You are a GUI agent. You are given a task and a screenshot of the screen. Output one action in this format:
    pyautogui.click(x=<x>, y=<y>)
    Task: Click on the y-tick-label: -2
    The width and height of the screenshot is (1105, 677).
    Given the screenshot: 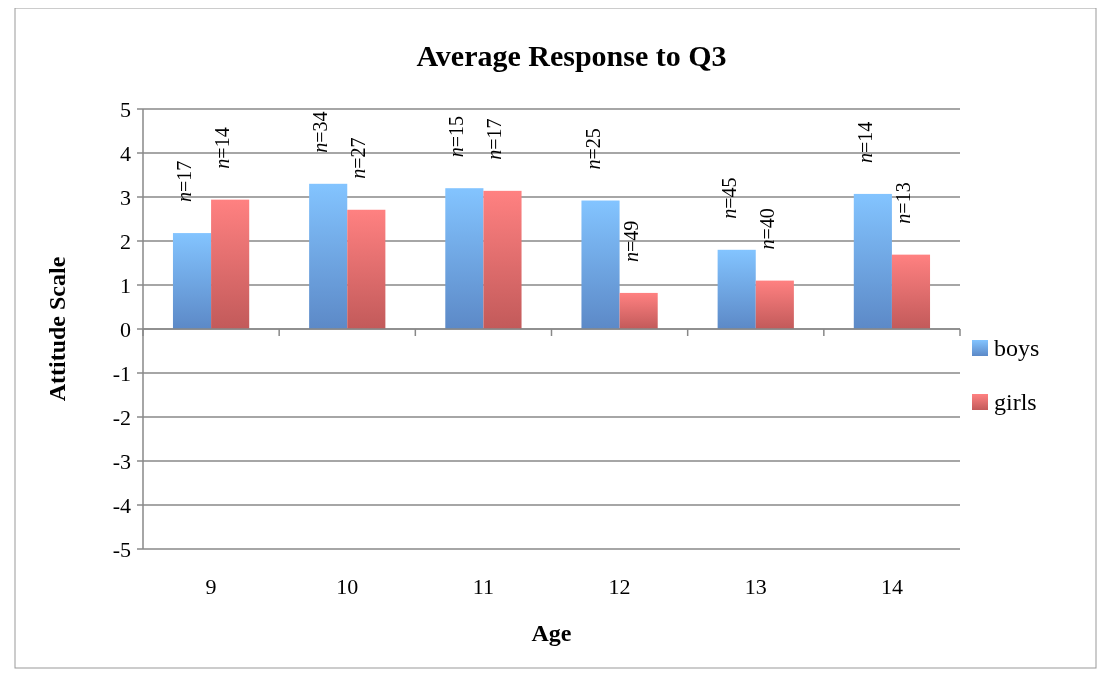 What is the action you would take?
    pyautogui.click(x=121, y=417)
    